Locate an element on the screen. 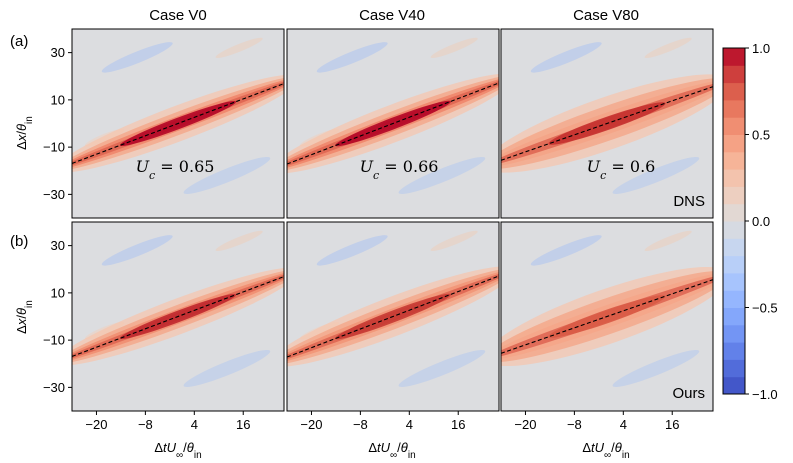  x-axis-label-3: ΔtU∞/θin is located at coordinates (605, 450).